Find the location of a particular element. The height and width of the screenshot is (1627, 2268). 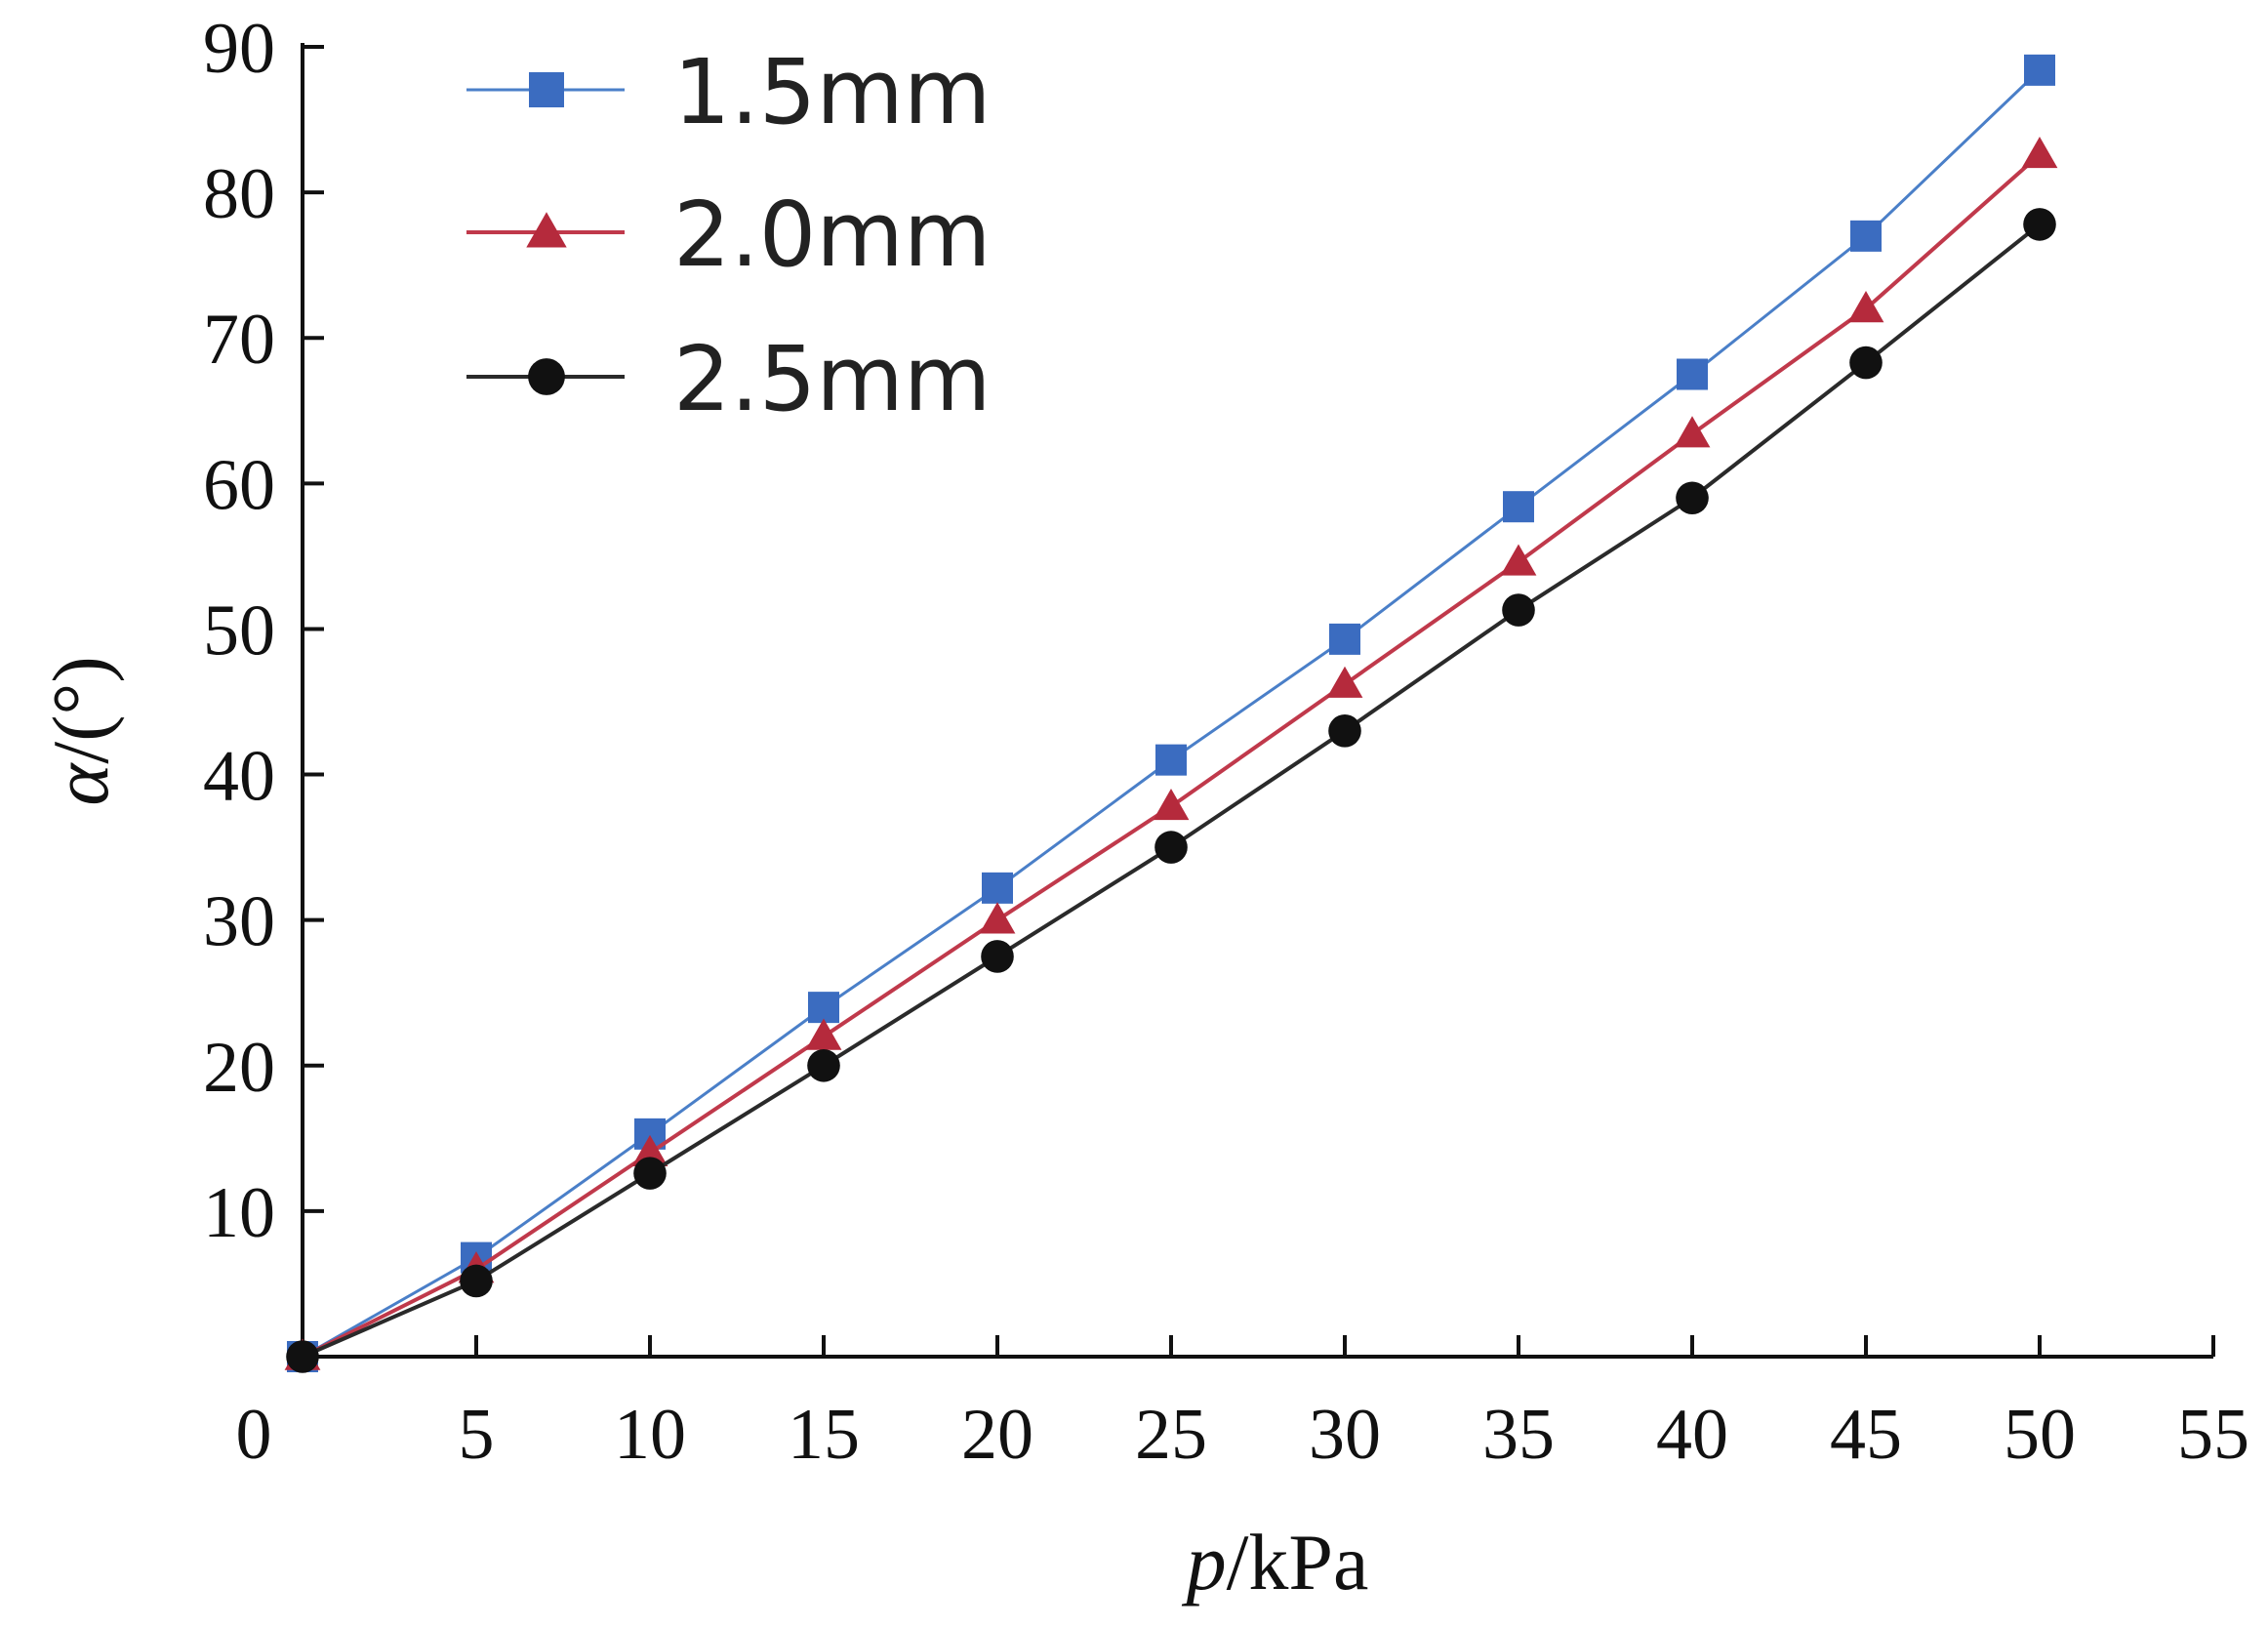

legend-marker-square is located at coordinates (547, 90).